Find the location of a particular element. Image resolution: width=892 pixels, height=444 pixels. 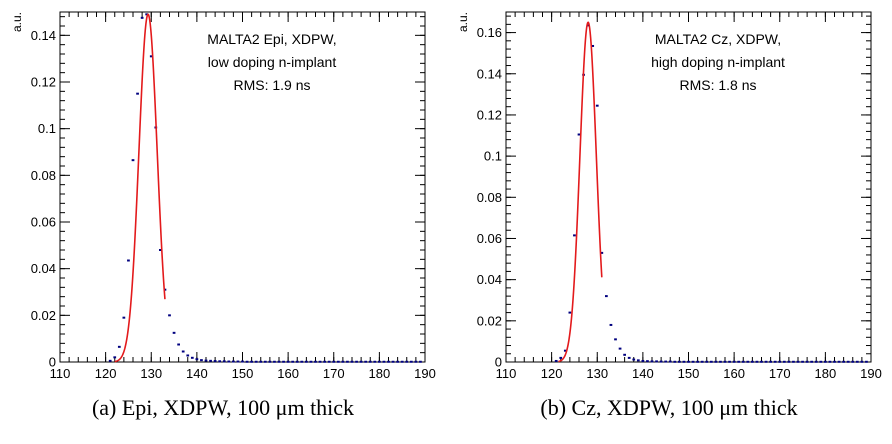

caption-epi: (a) Epi, XDPW, 100 μm thick is located at coordinates (223, 407).